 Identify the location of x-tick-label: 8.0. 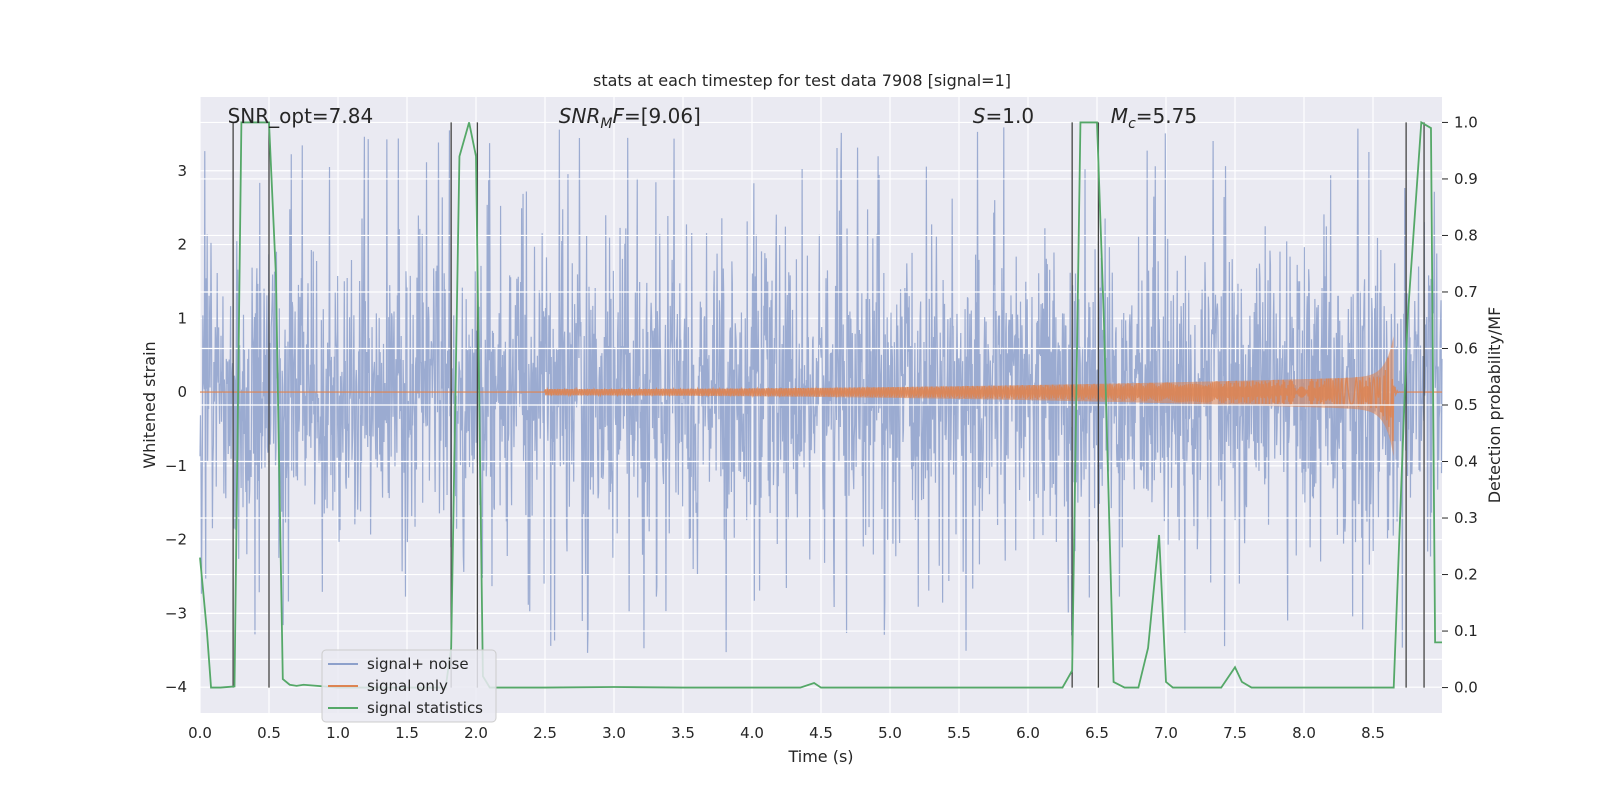
(1304, 733).